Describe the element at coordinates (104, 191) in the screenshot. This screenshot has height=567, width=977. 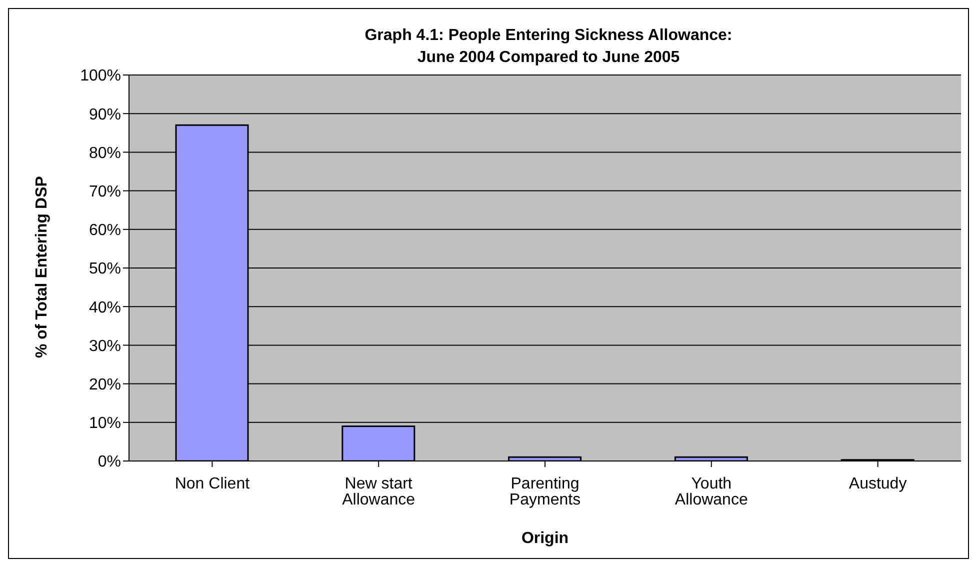
I see `y-tick-label: 70%` at that location.